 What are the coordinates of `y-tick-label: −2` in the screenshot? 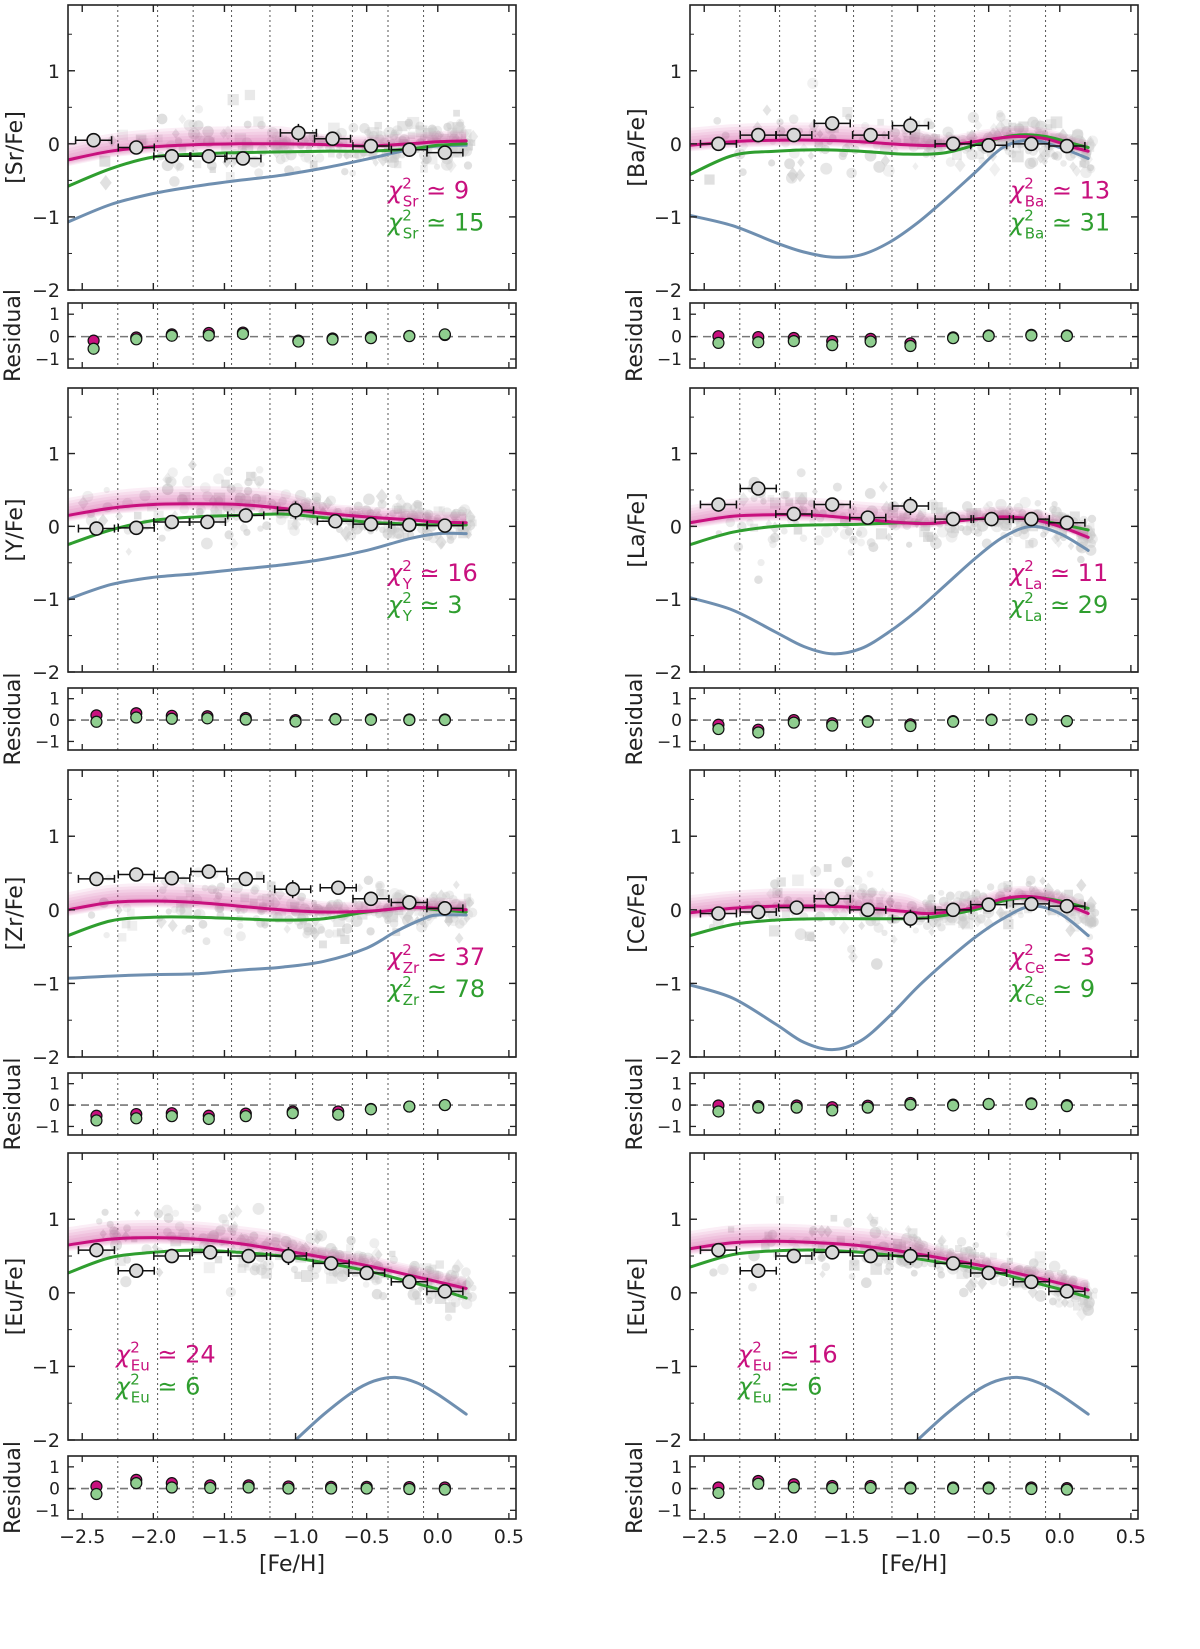 It's located at (668, 673).